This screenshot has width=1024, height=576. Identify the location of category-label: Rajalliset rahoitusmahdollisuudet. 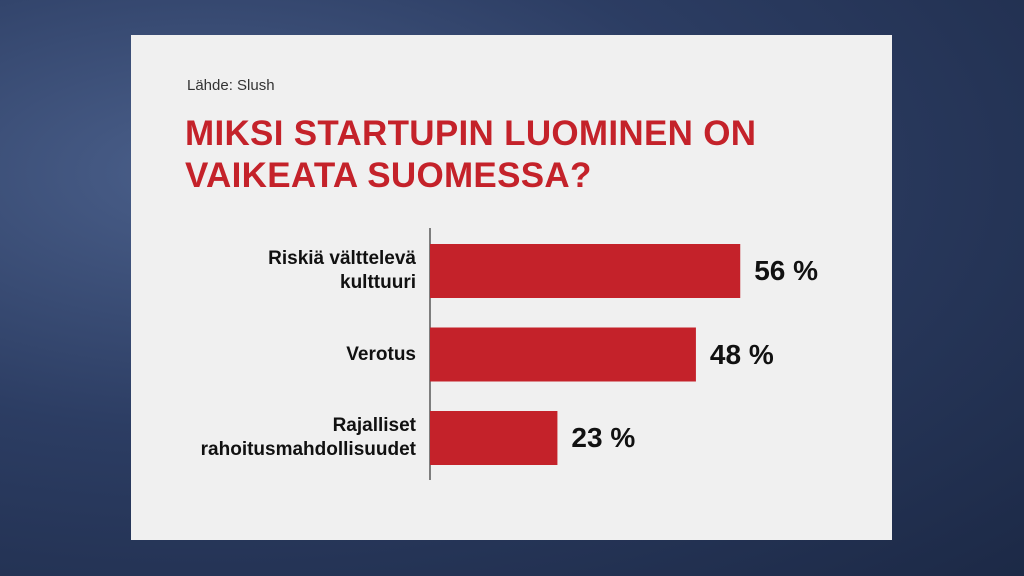
(308, 437).